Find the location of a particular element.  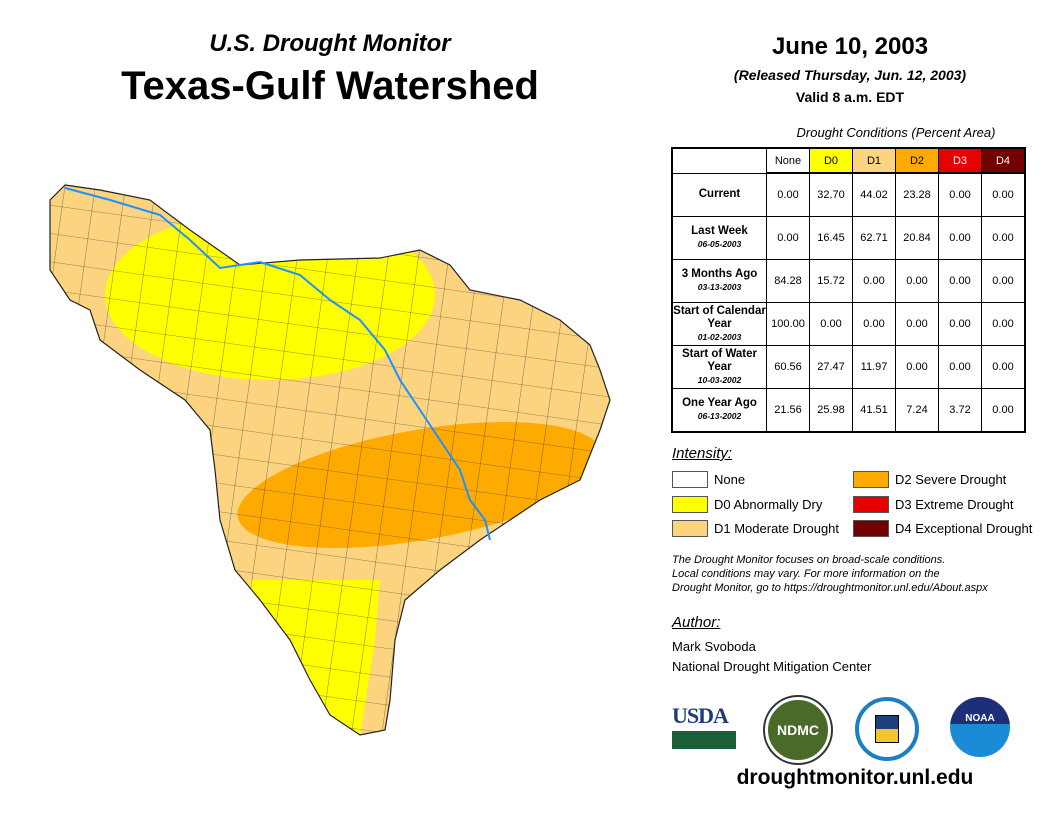

row-label-text: Start of Calendar Year is located at coordinates (719, 317).